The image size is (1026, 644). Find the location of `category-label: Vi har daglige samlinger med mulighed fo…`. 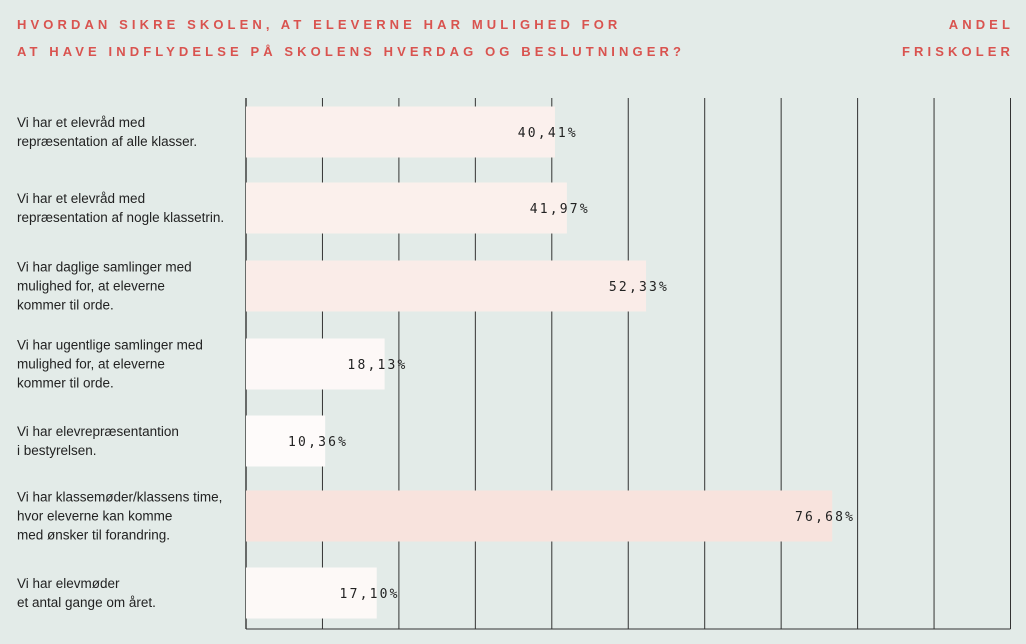

category-label: Vi har daglige samlinger med mulighed fo… is located at coordinates (104, 286).